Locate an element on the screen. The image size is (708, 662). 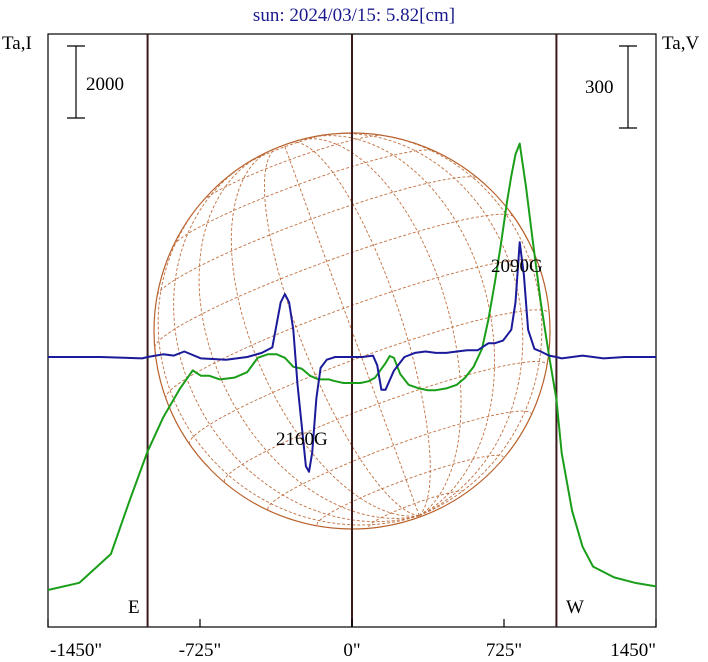
annotation-2160G: 2160G is located at coordinates (302, 439).